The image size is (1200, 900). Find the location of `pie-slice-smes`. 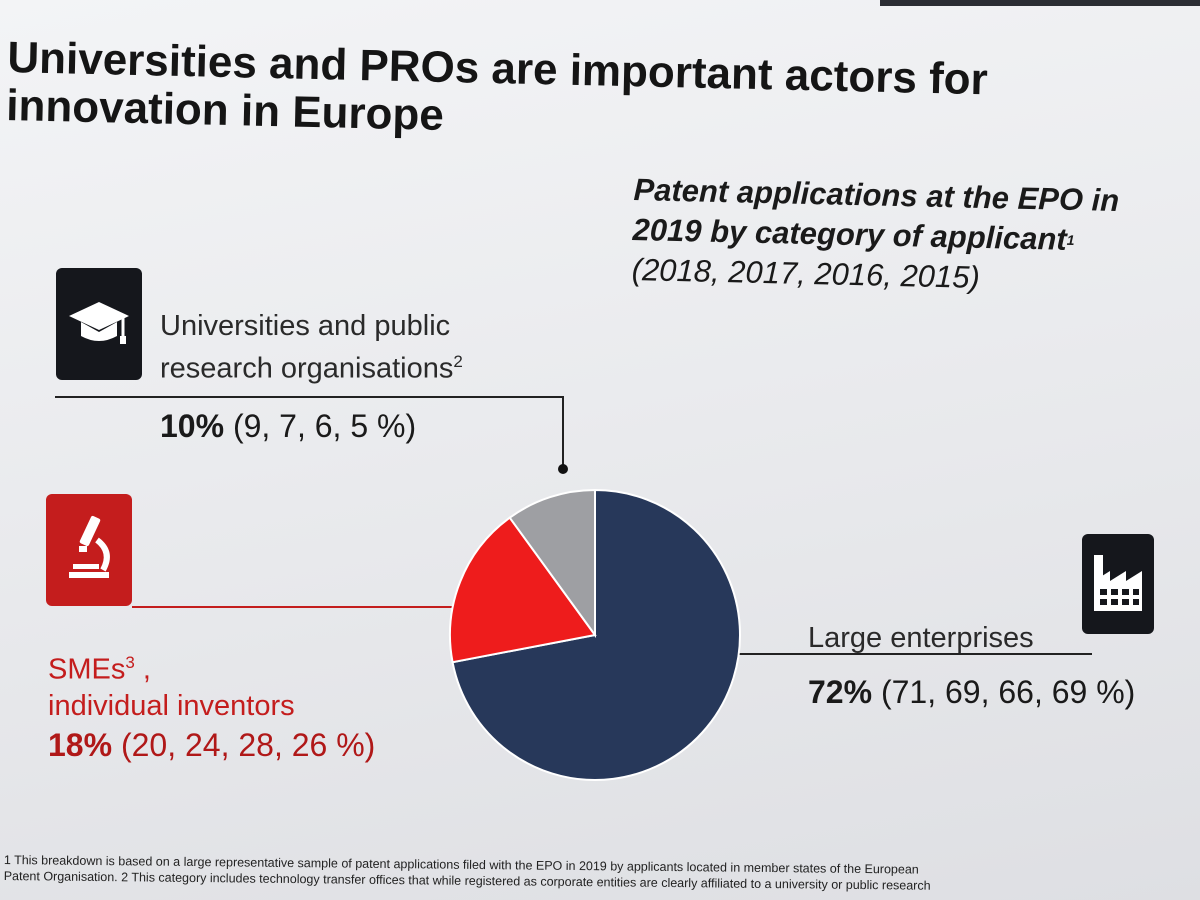

pie-slice-smes is located at coordinates (523, 590).